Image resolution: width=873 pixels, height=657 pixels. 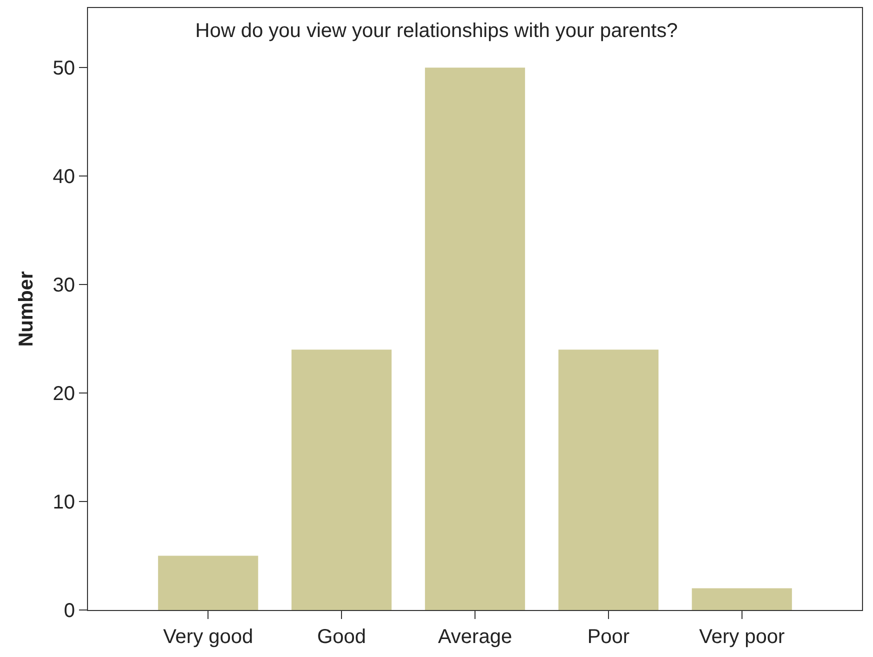 I want to click on y-tick-label: 30, so click(x=63, y=285).